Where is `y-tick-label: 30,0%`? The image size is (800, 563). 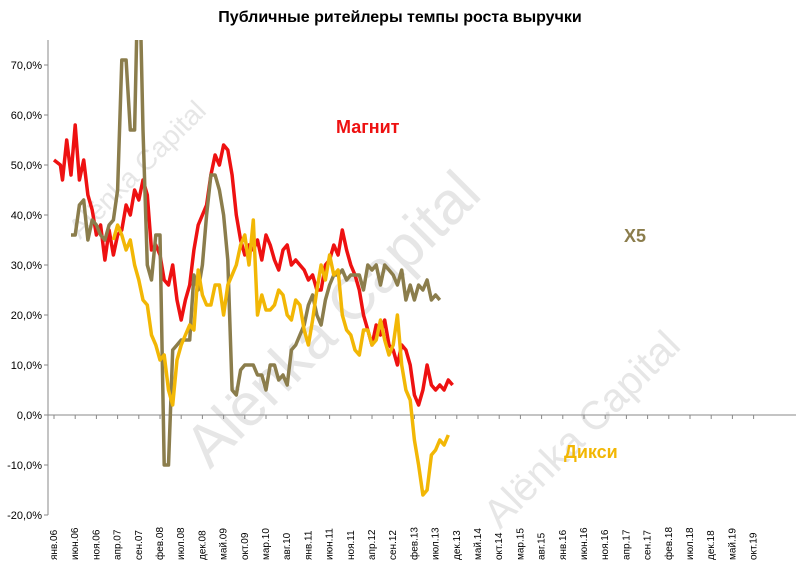
y-tick-label: 30,0% is located at coordinates (26, 266).